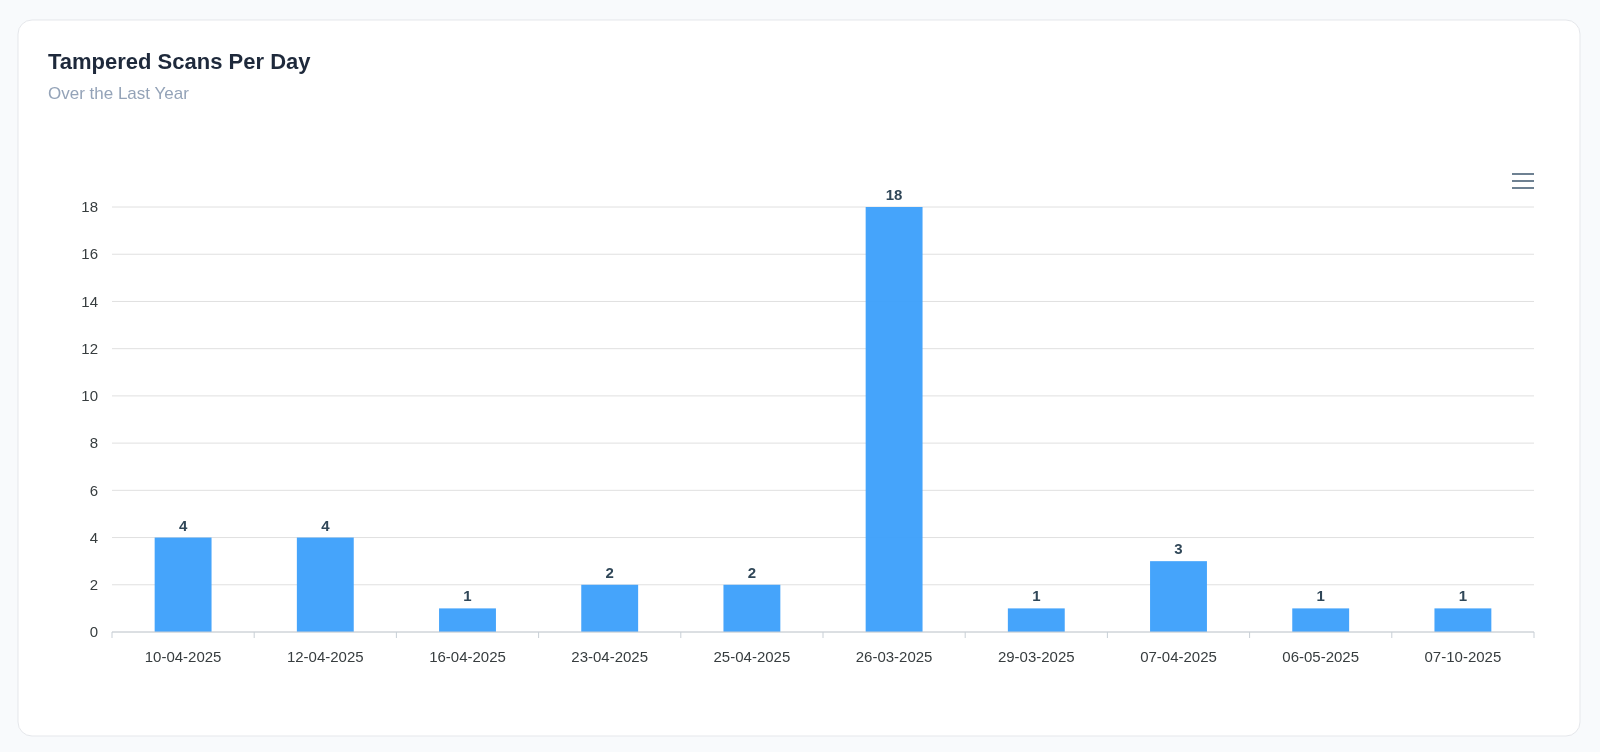 This screenshot has width=1600, height=752. What do you see at coordinates (93, 490) in the screenshot?
I see `y-tick-label: 6` at bounding box center [93, 490].